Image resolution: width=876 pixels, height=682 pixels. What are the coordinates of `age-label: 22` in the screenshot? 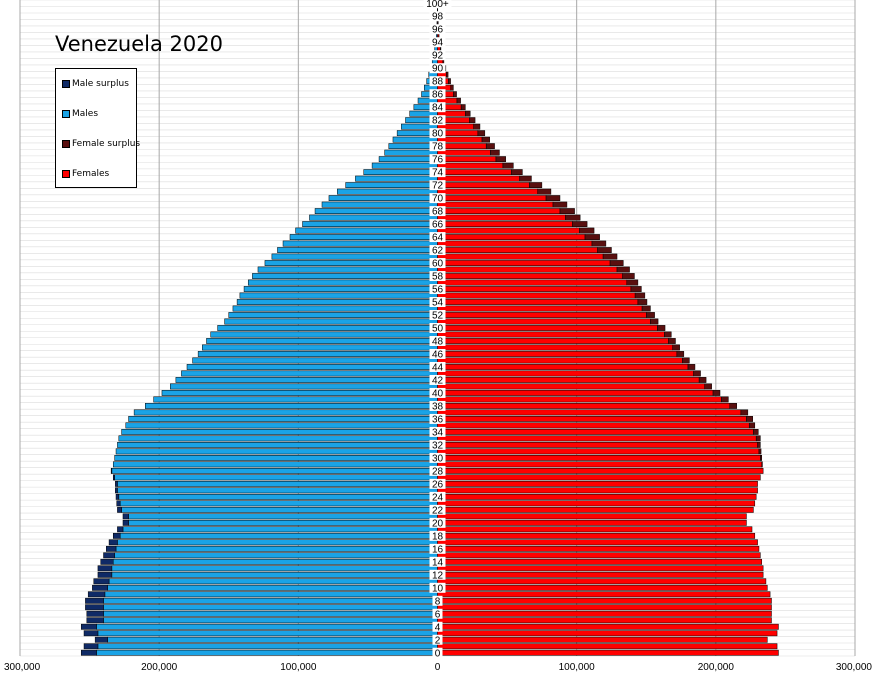 It's located at (438, 510).